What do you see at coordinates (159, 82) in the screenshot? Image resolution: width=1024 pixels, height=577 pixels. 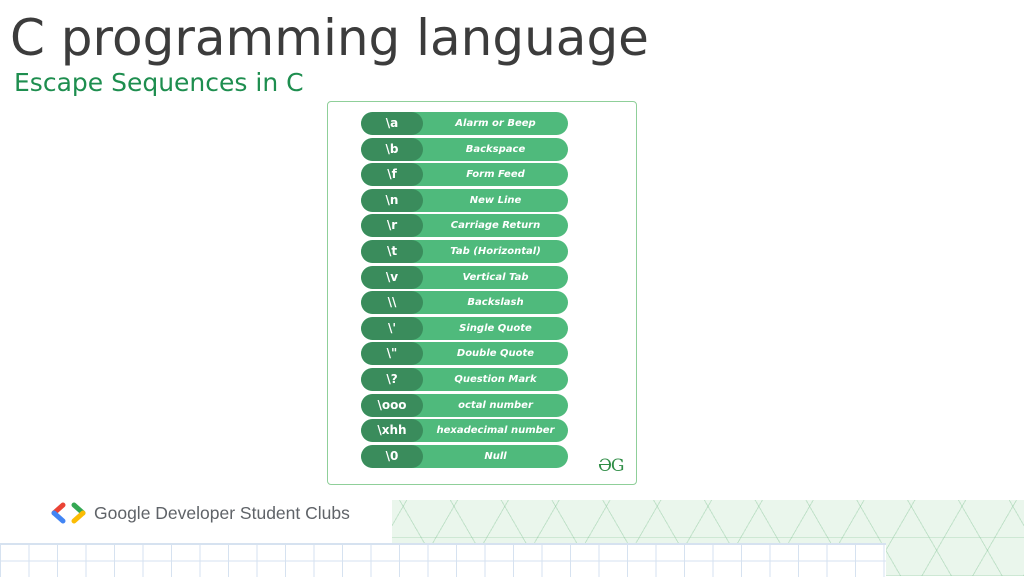 I see `slide-subtitle: Escape Sequences in C` at bounding box center [159, 82].